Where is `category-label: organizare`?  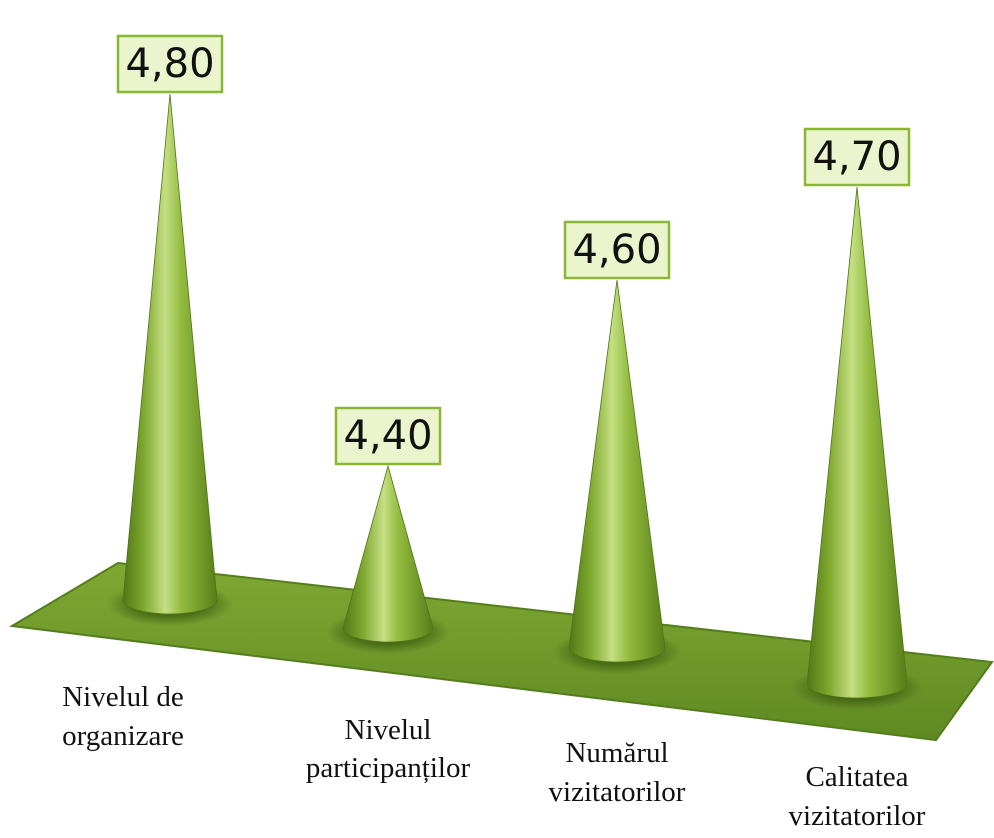
category-label: organizare is located at coordinates (123, 736).